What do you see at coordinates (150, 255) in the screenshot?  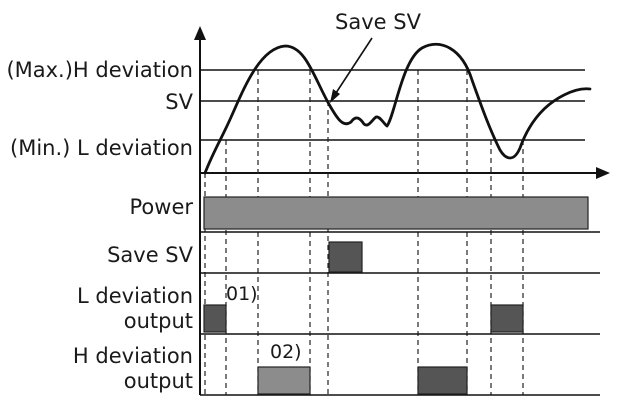 I see `save-sv-row-label: Save SV` at bounding box center [150, 255].